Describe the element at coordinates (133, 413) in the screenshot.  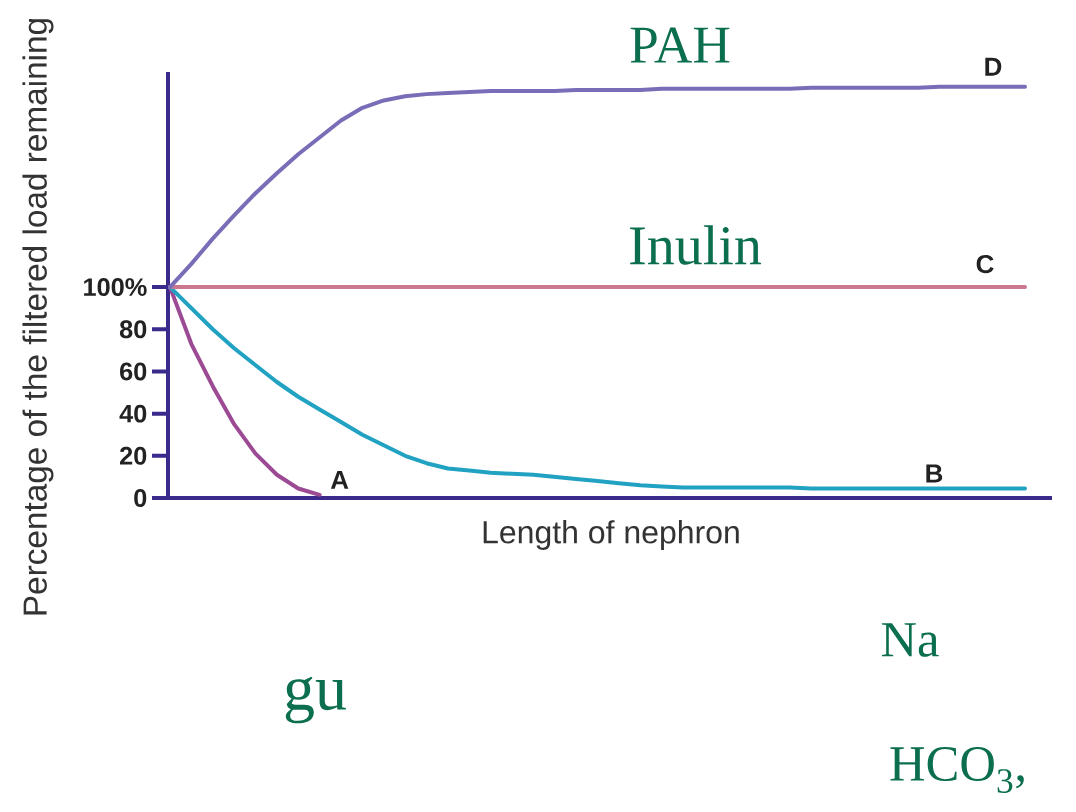
I see `y-tick-label: 40` at that location.